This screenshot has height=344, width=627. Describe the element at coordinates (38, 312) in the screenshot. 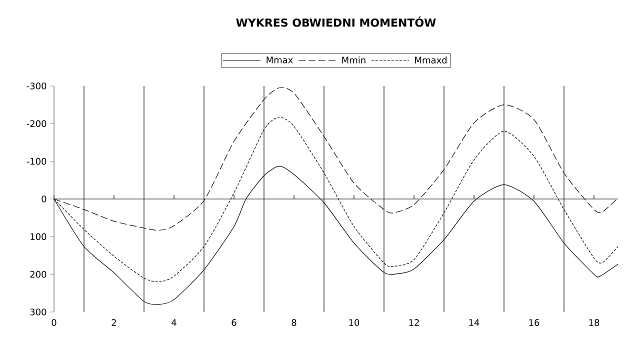

I see `y-tick-label: 300` at that location.